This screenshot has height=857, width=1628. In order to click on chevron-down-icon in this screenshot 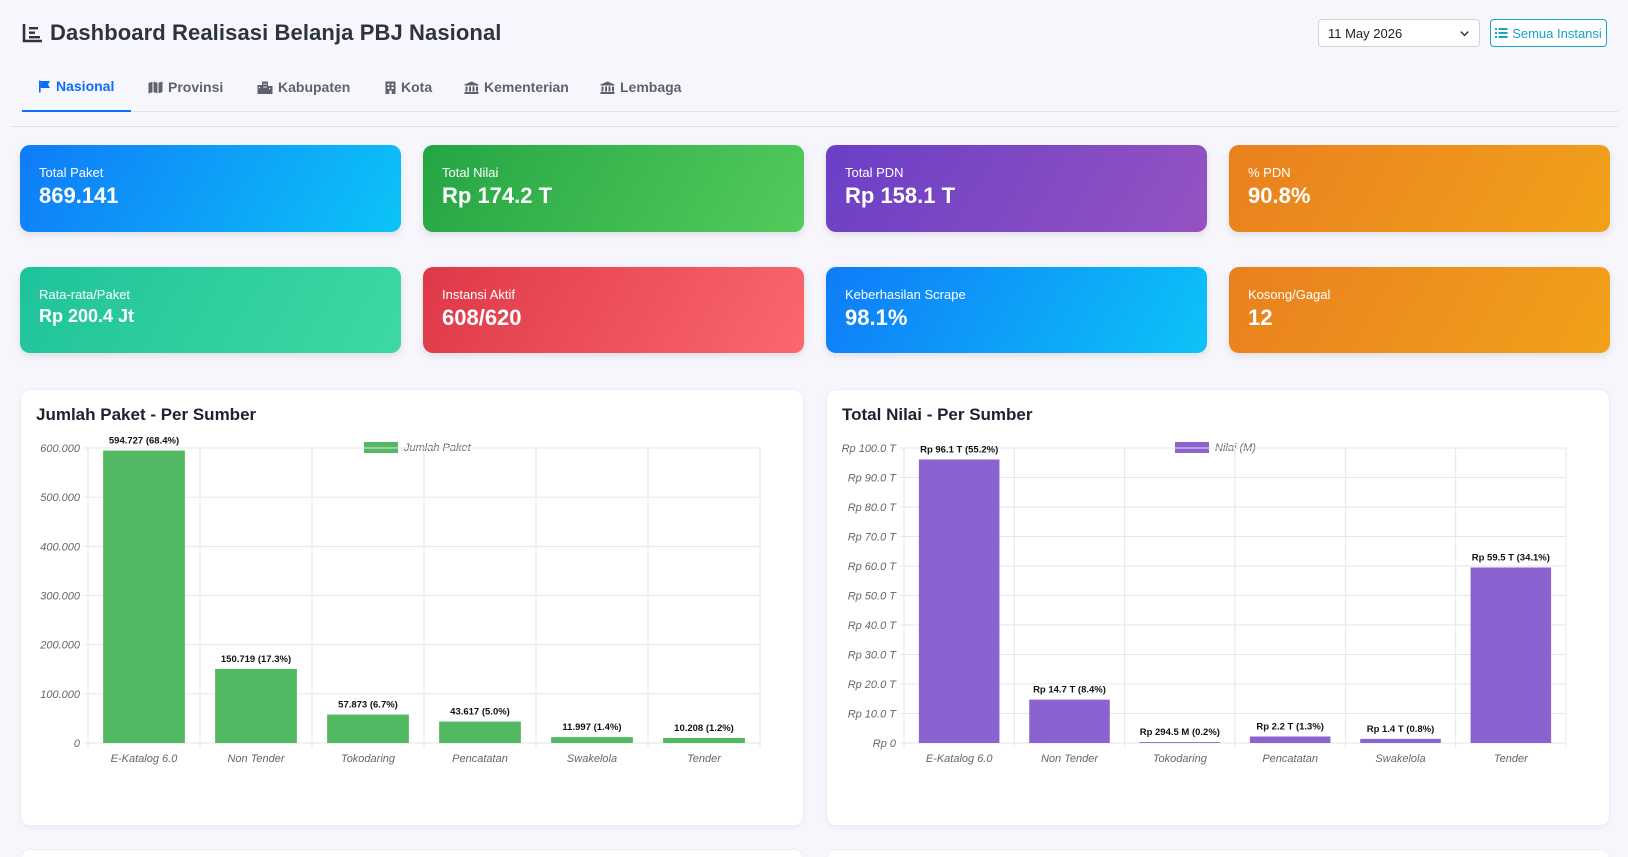, I will do `click(1464, 34)`.